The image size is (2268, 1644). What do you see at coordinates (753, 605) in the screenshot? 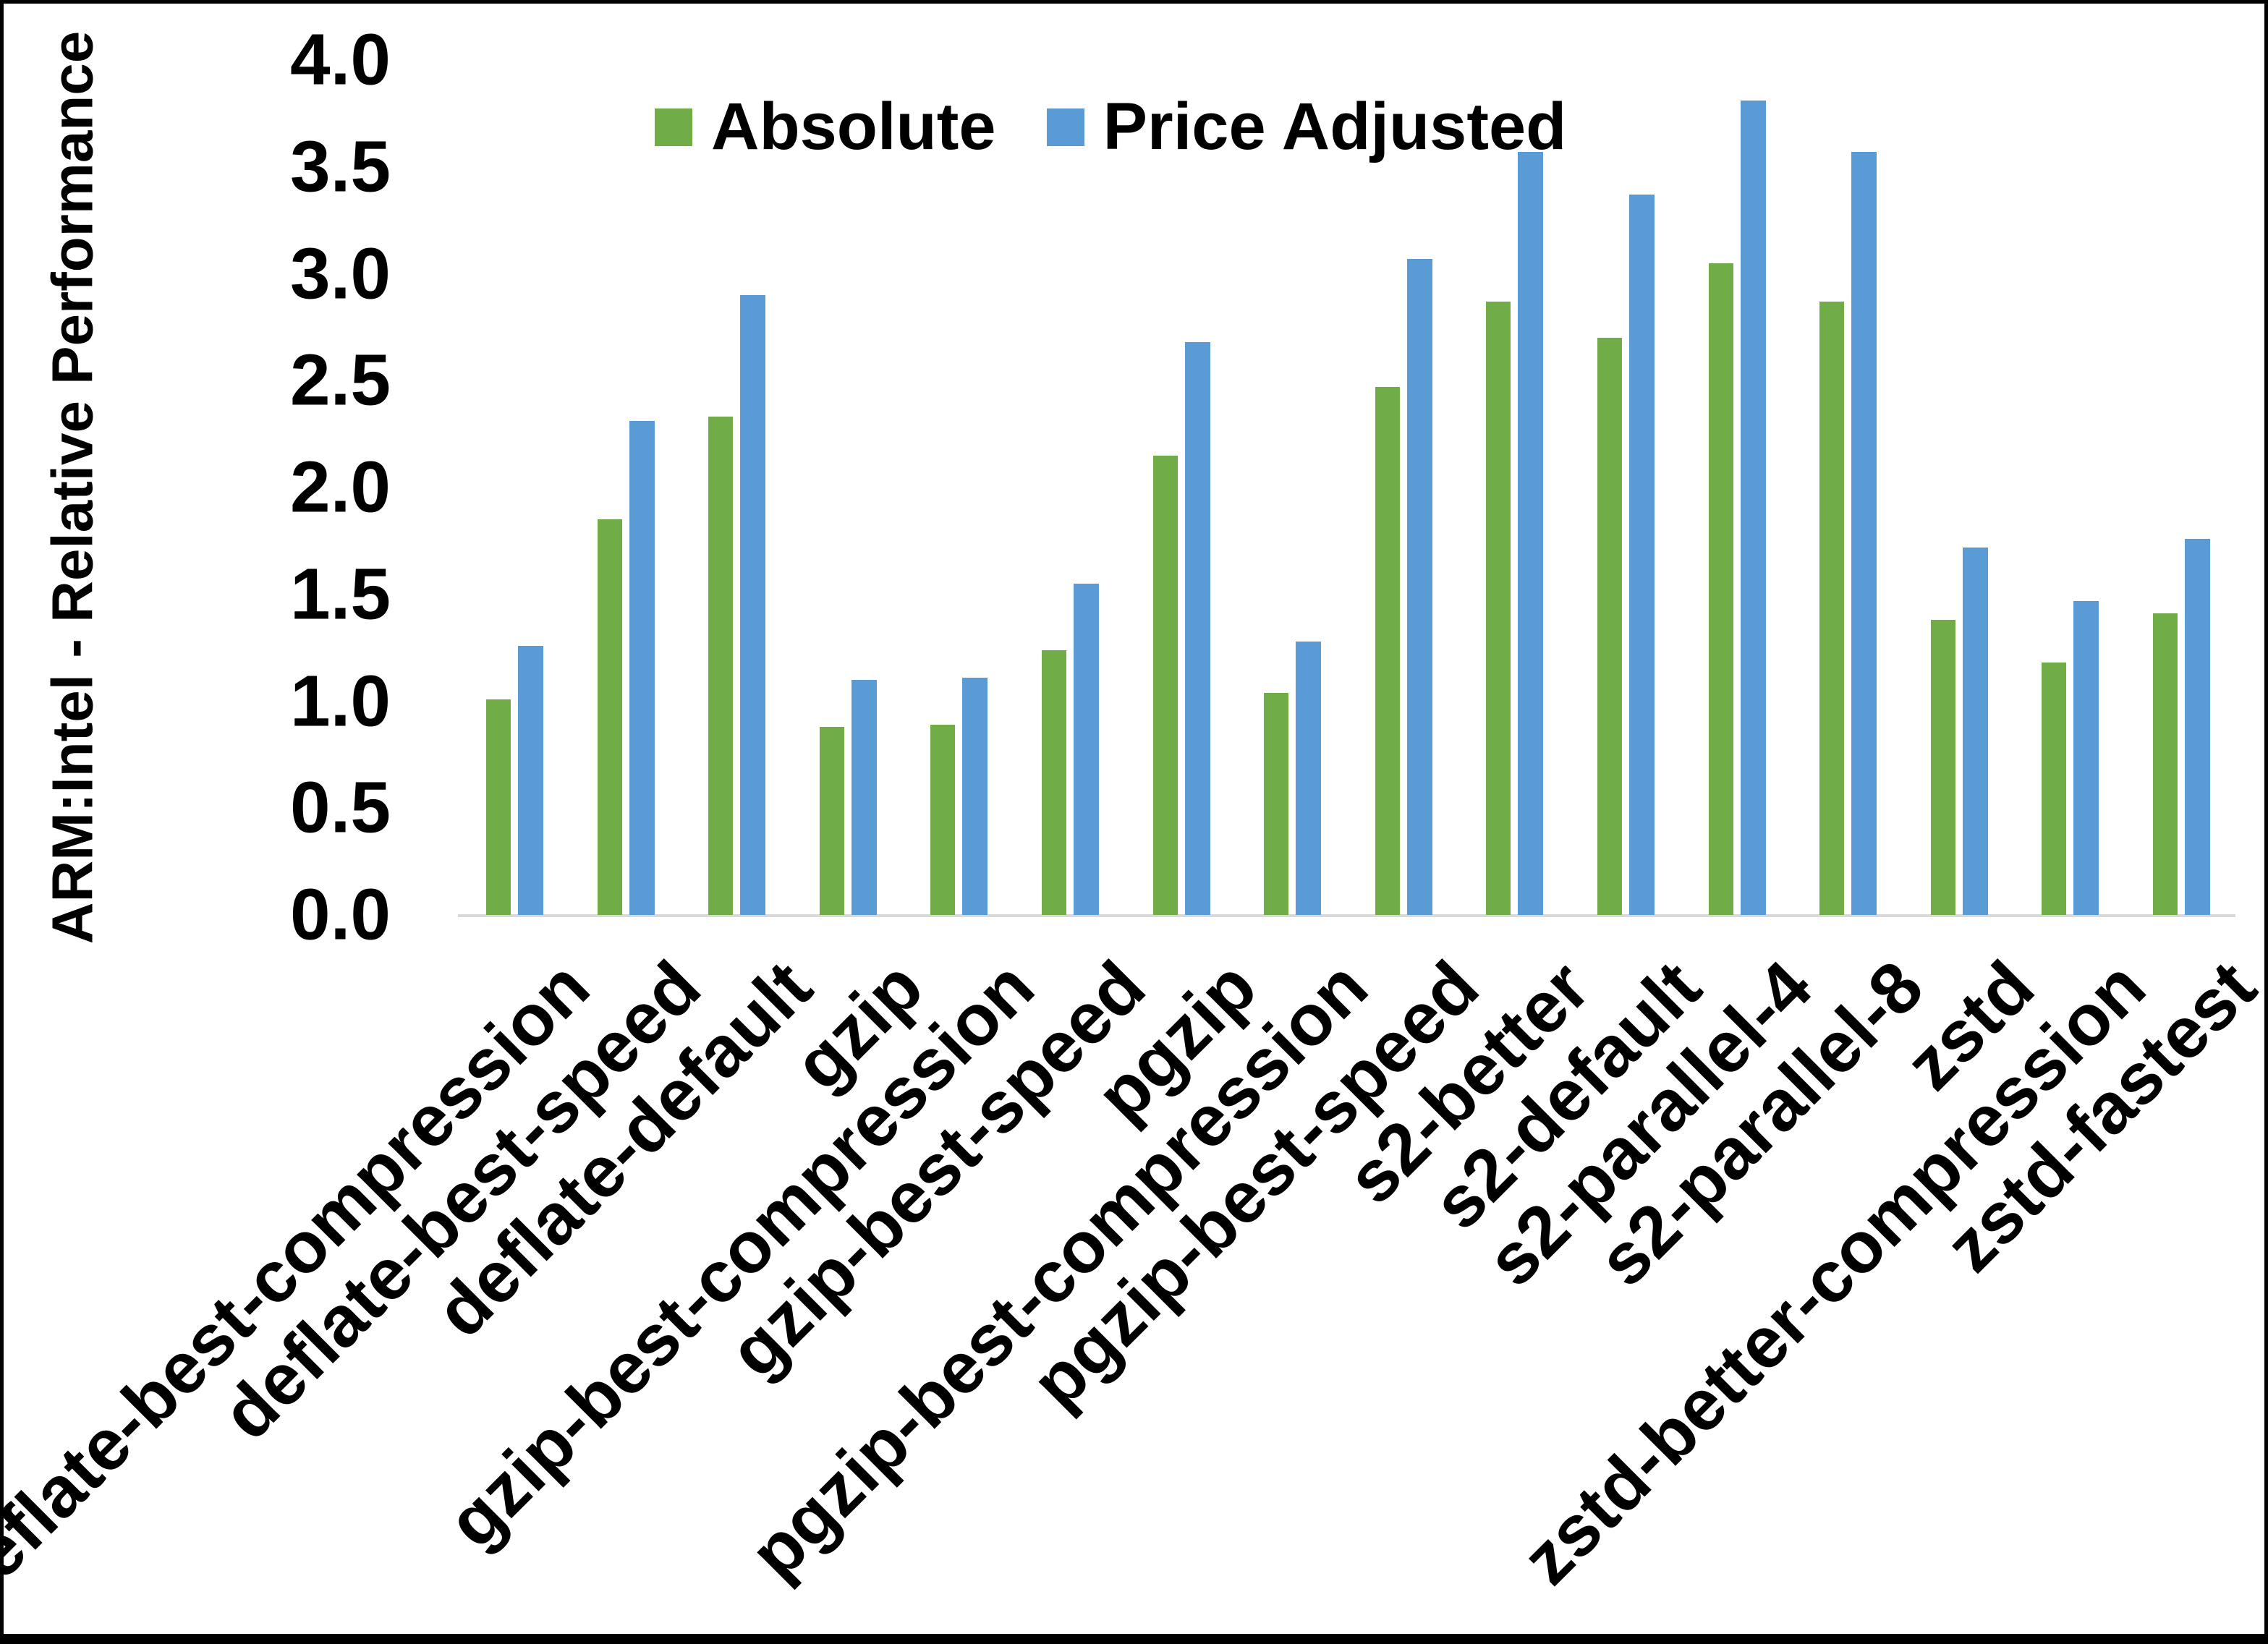
I see `bar-deflate-default-price-adjusted` at bounding box center [753, 605].